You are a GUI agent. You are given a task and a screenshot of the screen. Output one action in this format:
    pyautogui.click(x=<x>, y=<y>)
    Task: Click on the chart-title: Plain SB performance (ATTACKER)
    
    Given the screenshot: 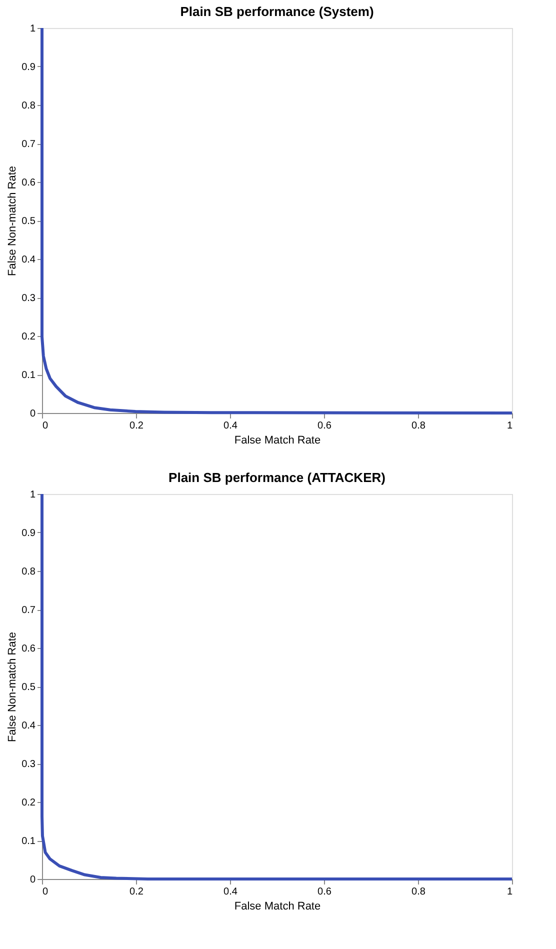 What is the action you would take?
    pyautogui.click(x=277, y=477)
    